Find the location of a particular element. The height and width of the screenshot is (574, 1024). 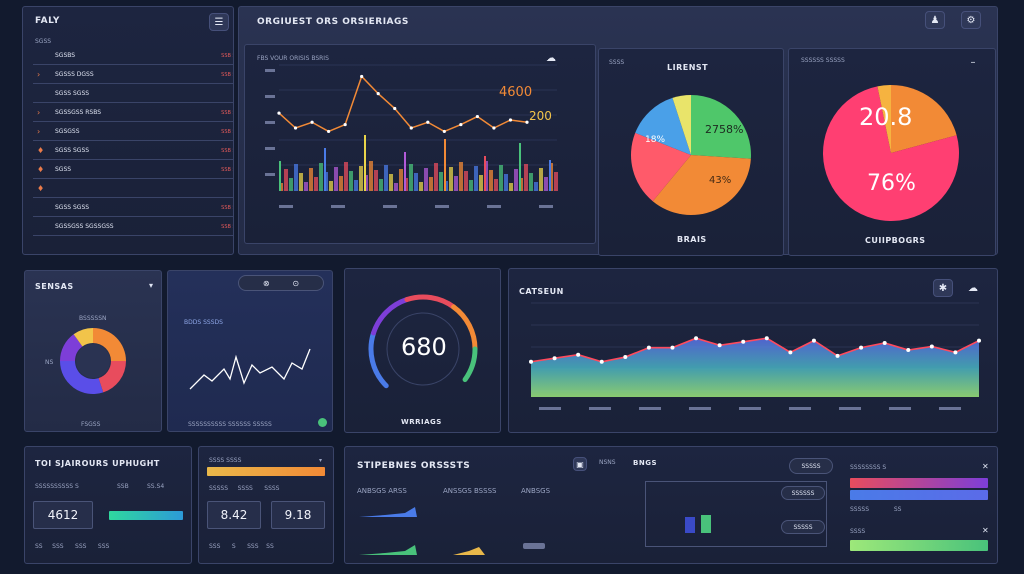

sidebar-item-icon: ♦ is located at coordinates (41, 169).